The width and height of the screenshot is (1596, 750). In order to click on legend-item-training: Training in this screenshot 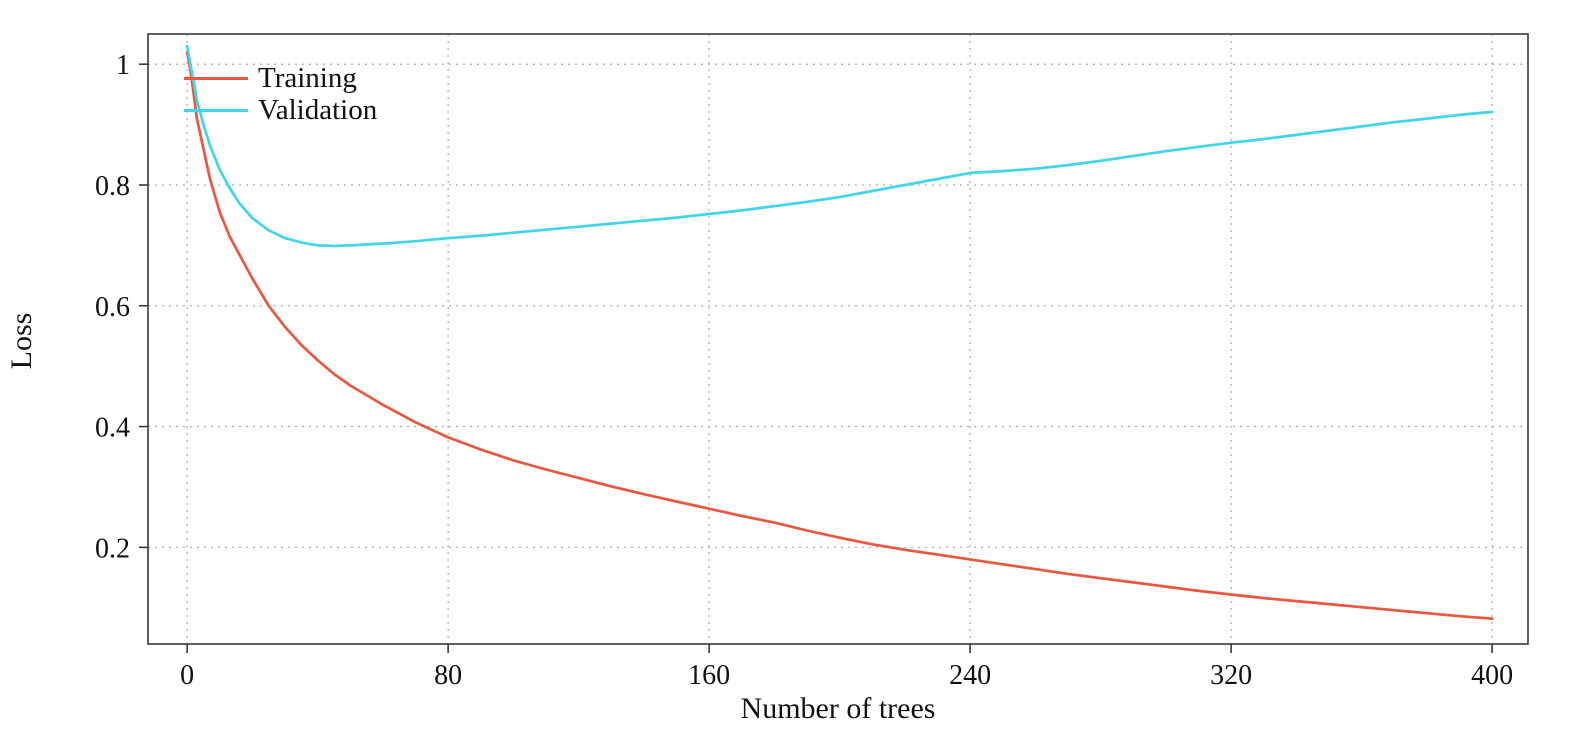, I will do `click(280, 78)`.